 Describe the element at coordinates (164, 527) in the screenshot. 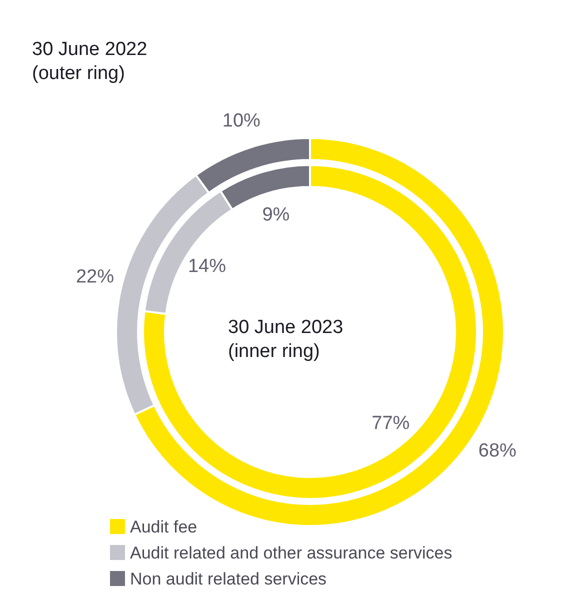

I see `legend-label: Audit fee` at that location.